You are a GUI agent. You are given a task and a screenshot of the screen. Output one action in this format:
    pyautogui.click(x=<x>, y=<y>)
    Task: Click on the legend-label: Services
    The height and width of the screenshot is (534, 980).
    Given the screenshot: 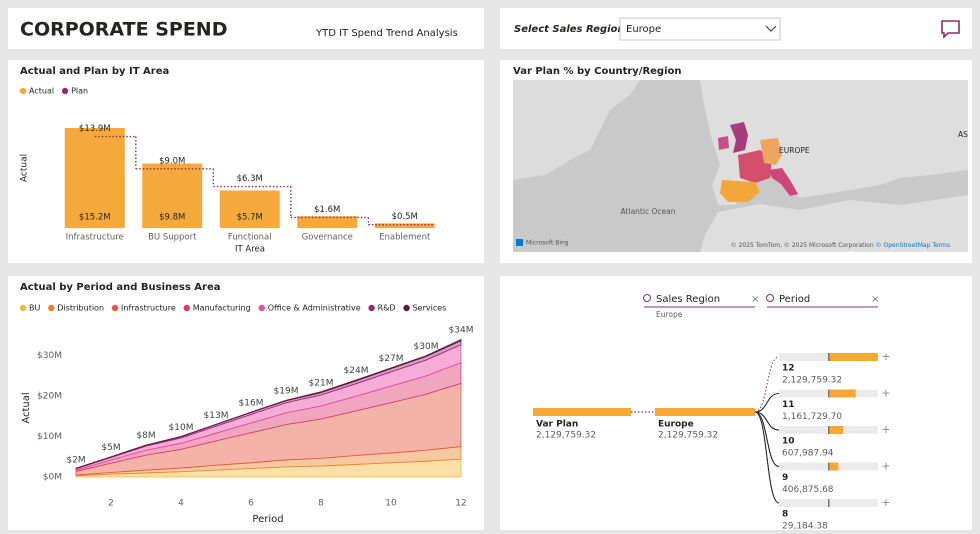 What is the action you would take?
    pyautogui.click(x=430, y=308)
    